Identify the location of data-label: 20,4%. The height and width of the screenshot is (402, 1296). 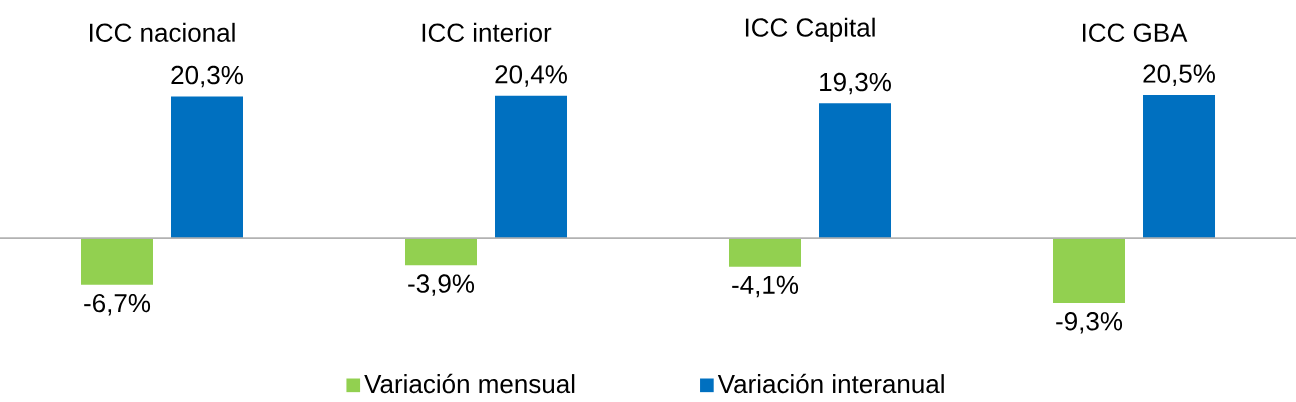
(531, 76).